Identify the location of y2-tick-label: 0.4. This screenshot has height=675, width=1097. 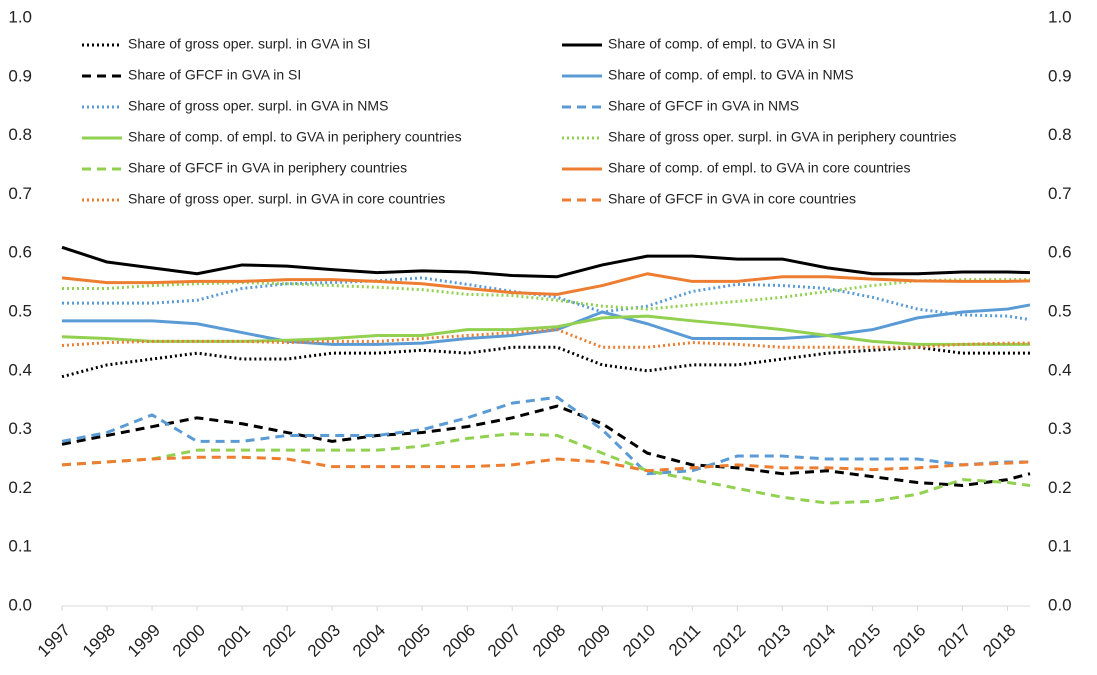
(1060, 369).